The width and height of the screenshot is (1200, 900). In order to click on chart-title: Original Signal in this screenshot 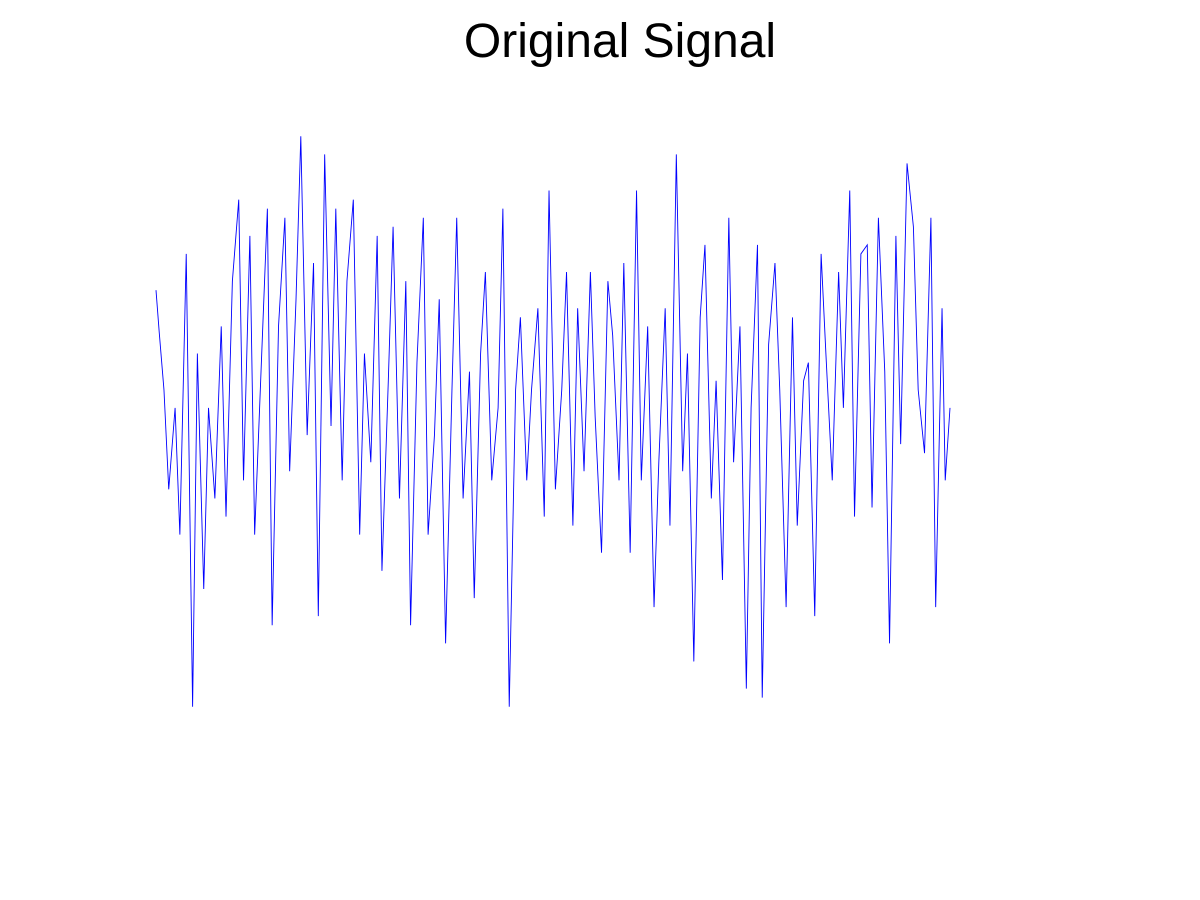, I will do `click(620, 41)`.